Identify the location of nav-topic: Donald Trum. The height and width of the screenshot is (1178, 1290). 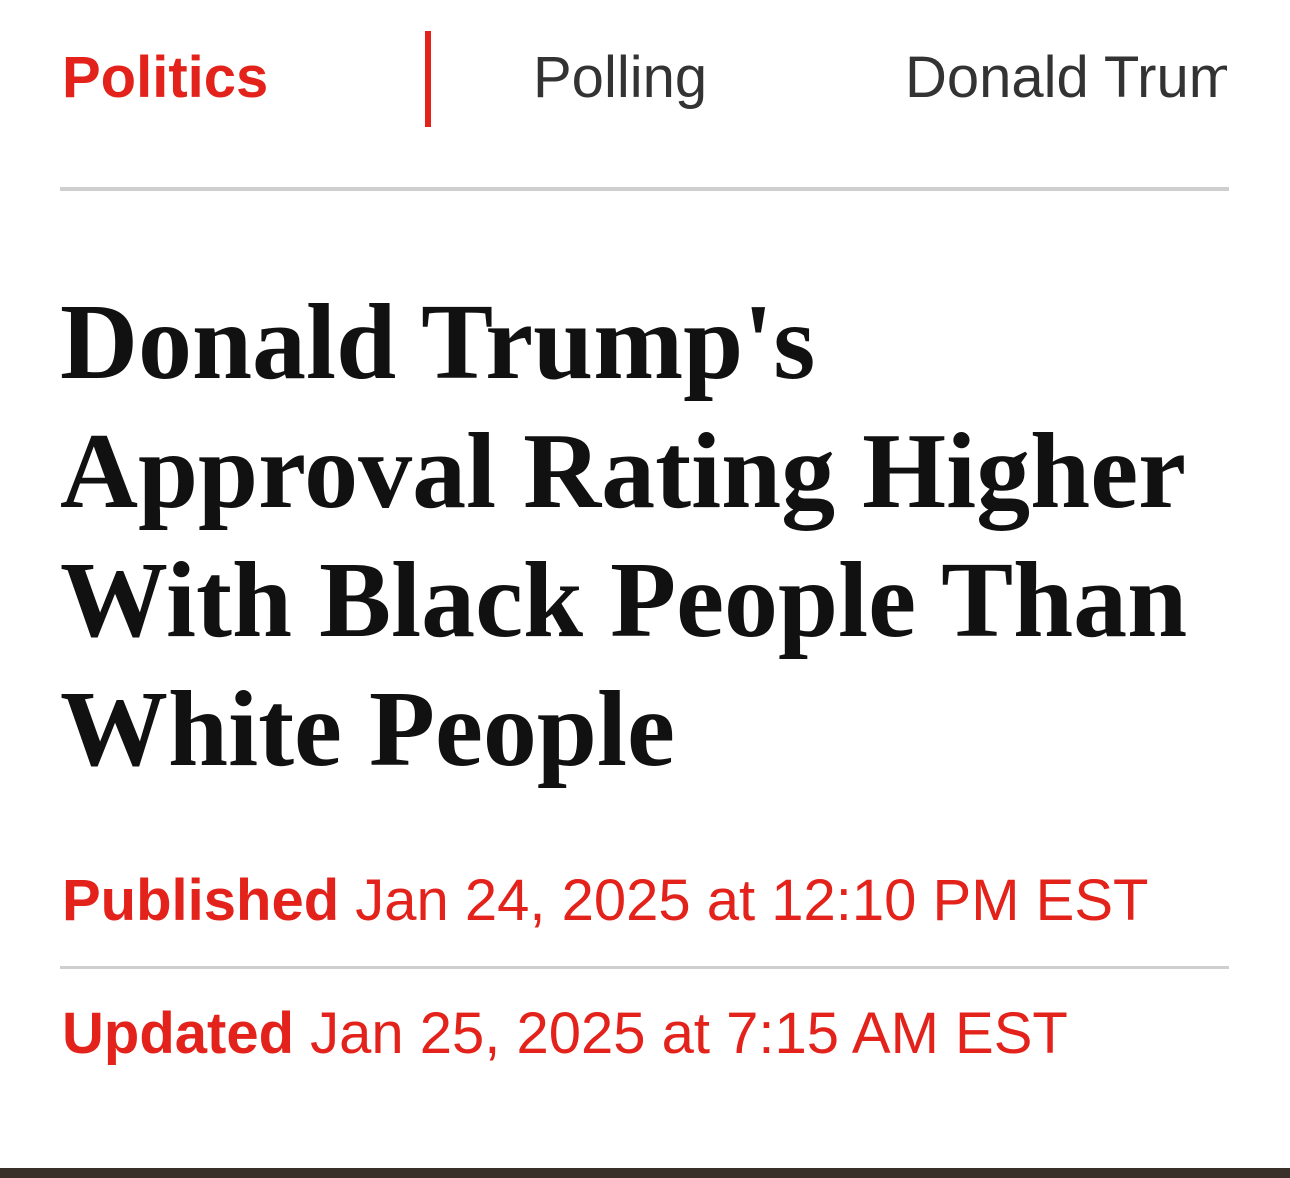
(1066, 77).